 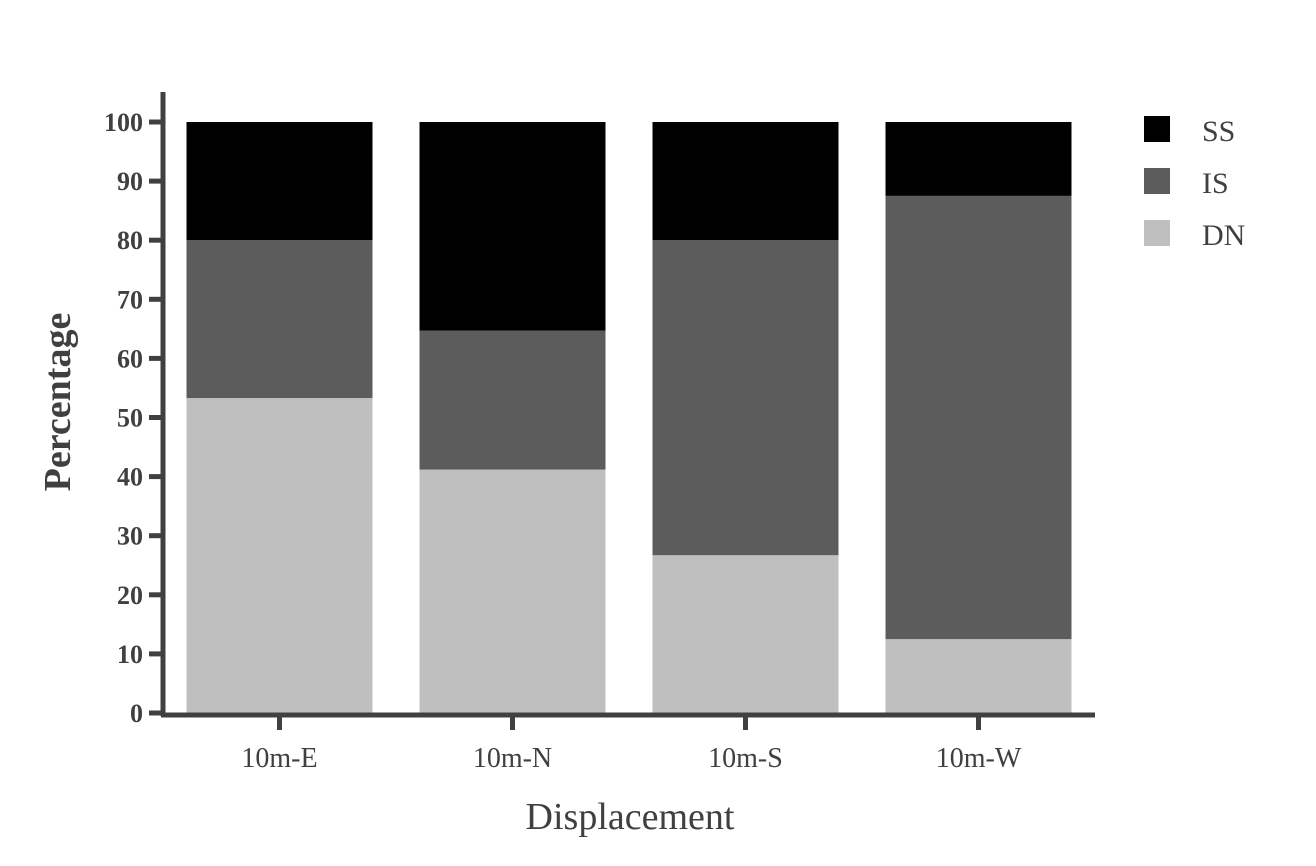 What do you see at coordinates (745, 181) in the screenshot?
I see `bar-ss-10m-s` at bounding box center [745, 181].